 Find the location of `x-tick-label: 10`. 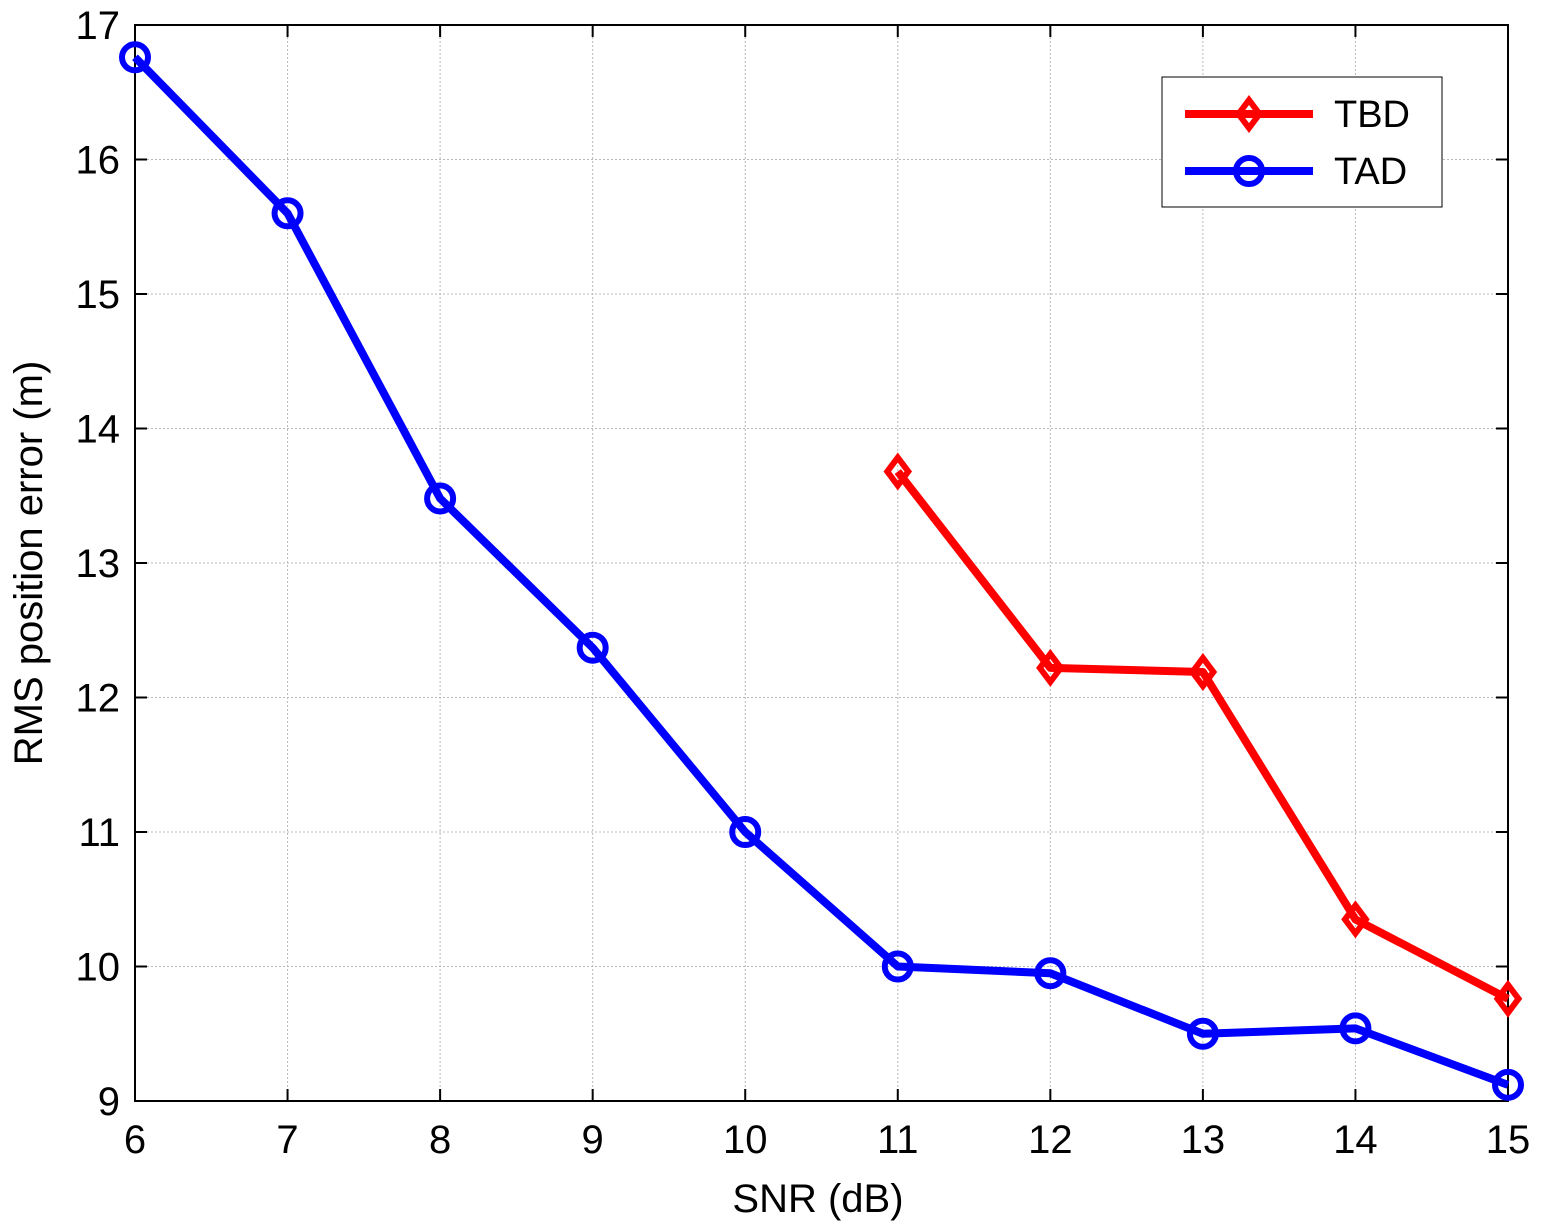

x-tick-label: 10 is located at coordinates (745, 1140).